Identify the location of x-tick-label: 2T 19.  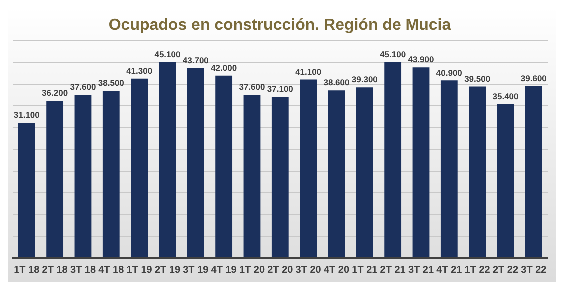
(167, 270).